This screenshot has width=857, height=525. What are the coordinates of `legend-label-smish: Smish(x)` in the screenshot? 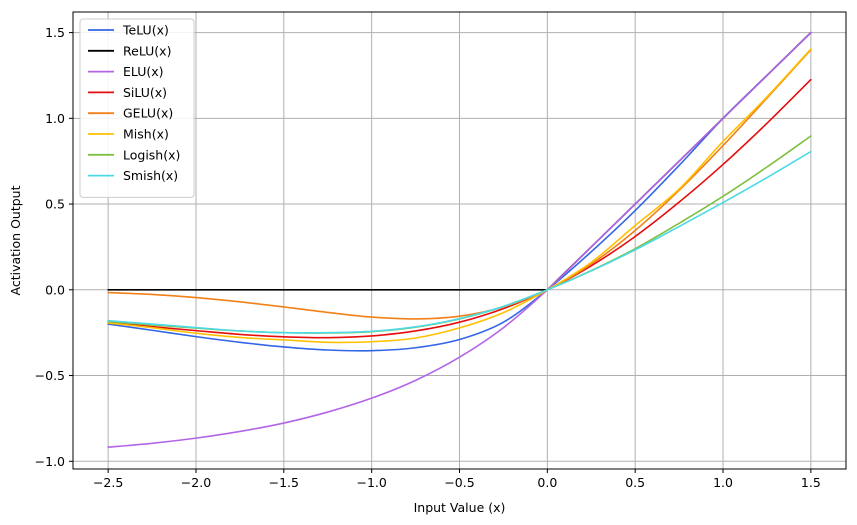 It's located at (150, 175).